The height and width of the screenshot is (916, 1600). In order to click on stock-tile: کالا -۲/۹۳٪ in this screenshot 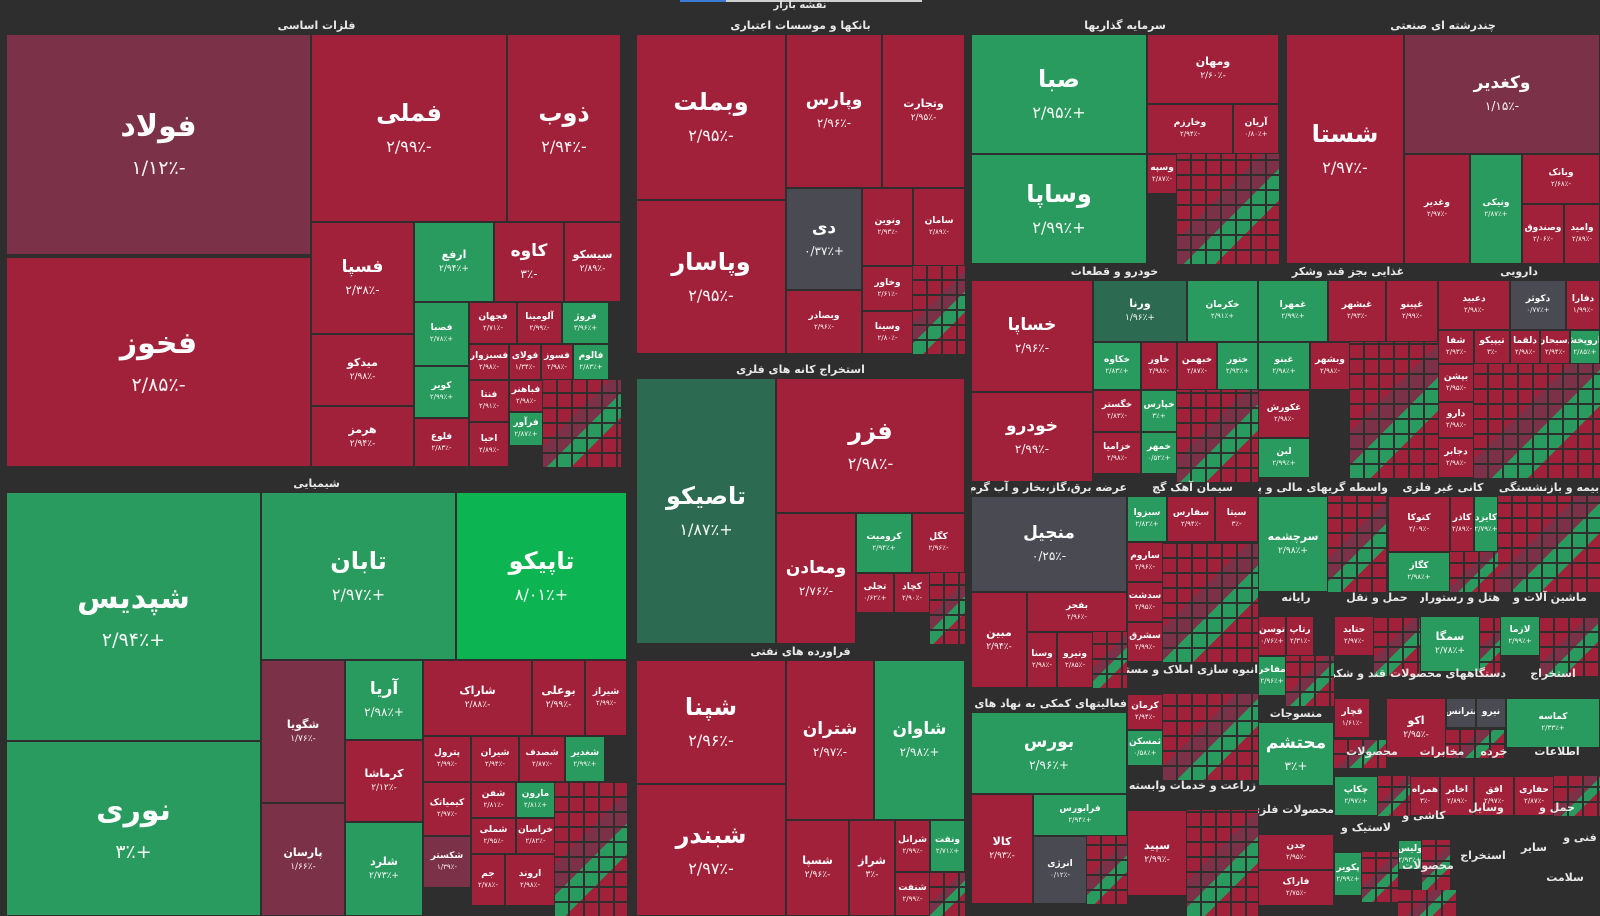, I will do `click(1002, 849)`.